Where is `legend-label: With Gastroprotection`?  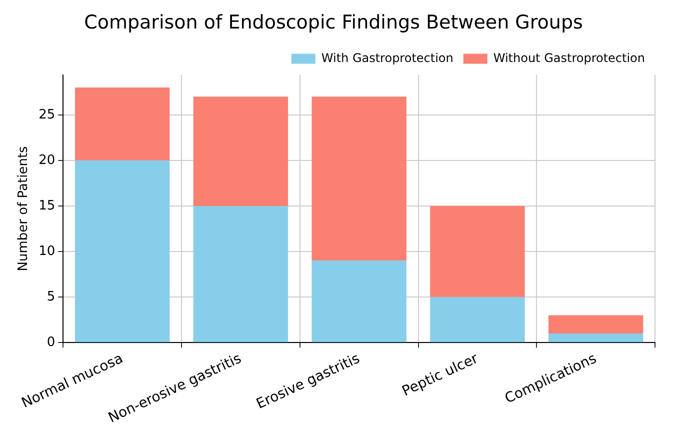 legend-label: With Gastroprotection is located at coordinates (387, 57).